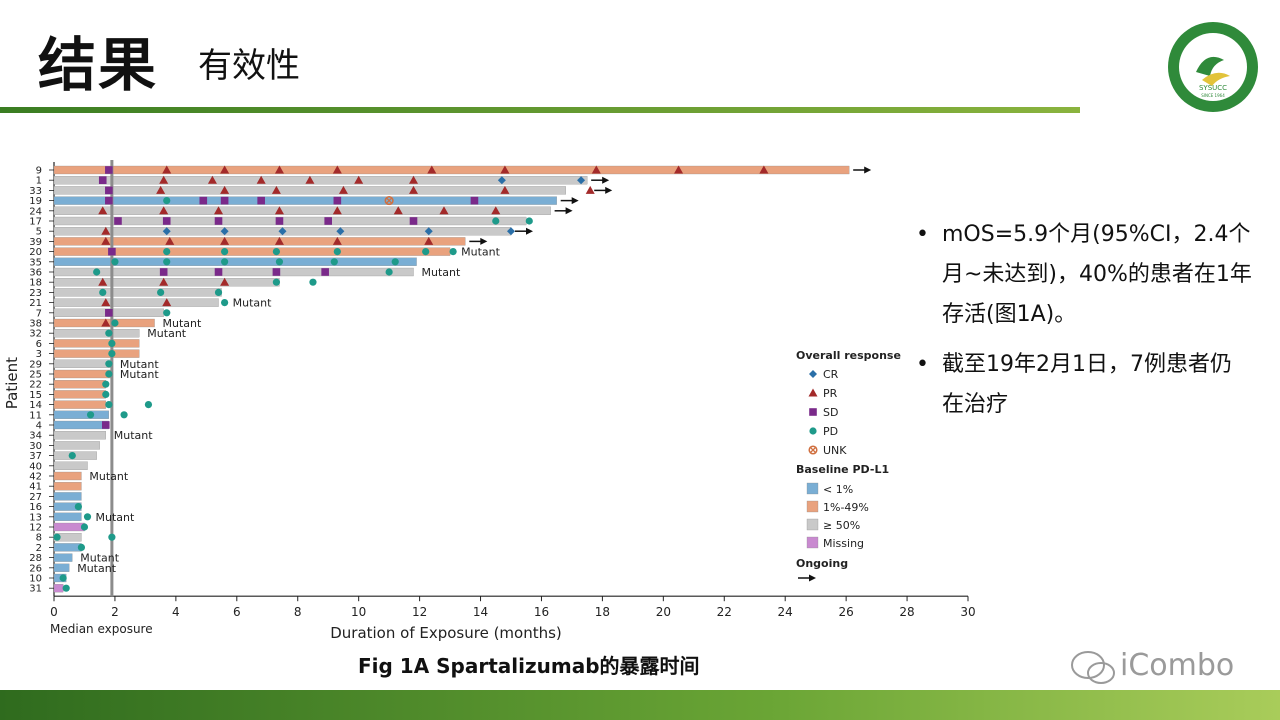 Image resolution: width=1280 pixels, height=720 pixels. Describe the element at coordinates (480, 612) in the screenshot. I see `x-tick-label: 14` at that location.